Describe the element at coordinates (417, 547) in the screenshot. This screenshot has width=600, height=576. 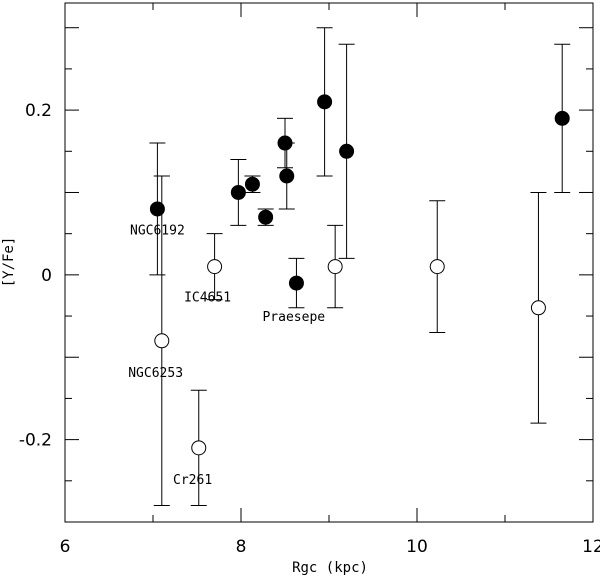
I see `x-tick-label: 10` at that location.